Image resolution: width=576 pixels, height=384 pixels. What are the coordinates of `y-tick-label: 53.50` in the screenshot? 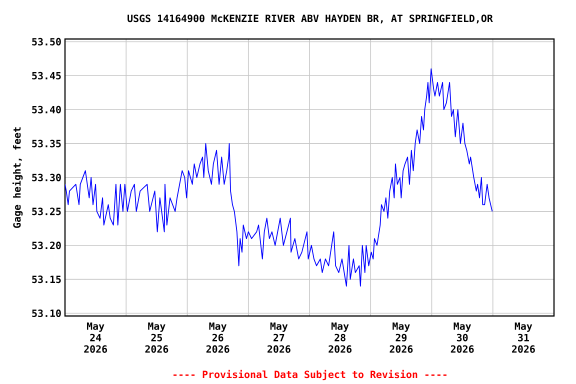 It's located at (46, 42).